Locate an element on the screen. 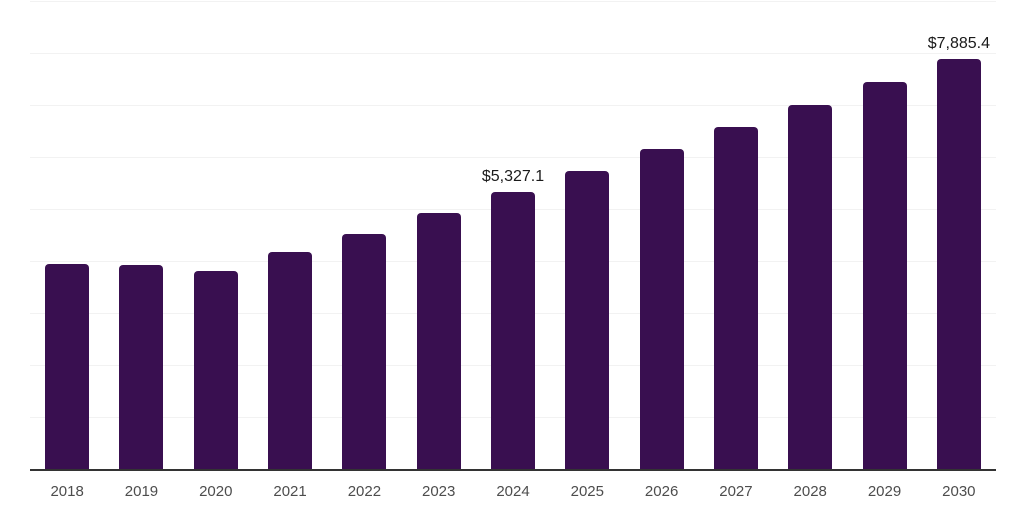  value-label-2030: $7,885.4 is located at coordinates (958, 43).